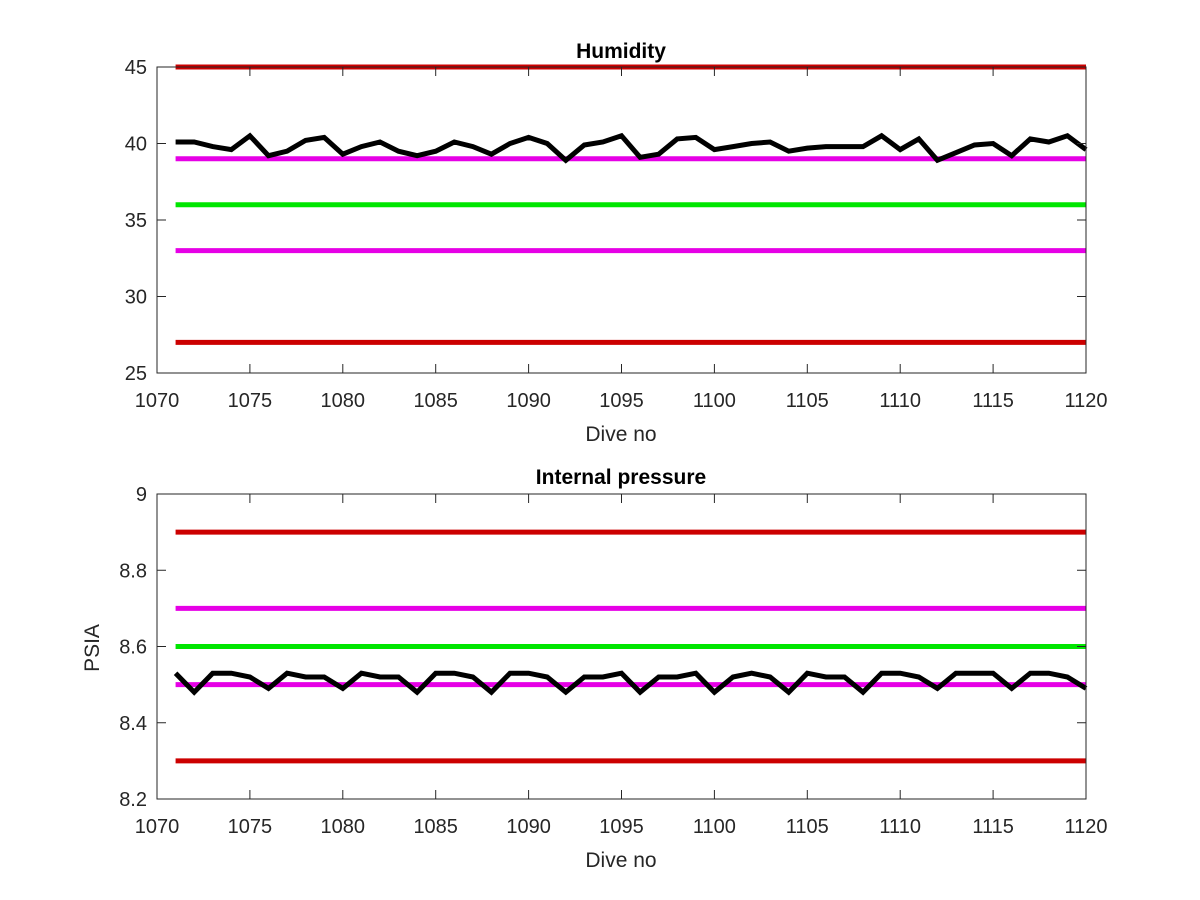  Describe the element at coordinates (528, 827) in the screenshot. I see `internal-pressure-x-tick-label: 1090` at that location.